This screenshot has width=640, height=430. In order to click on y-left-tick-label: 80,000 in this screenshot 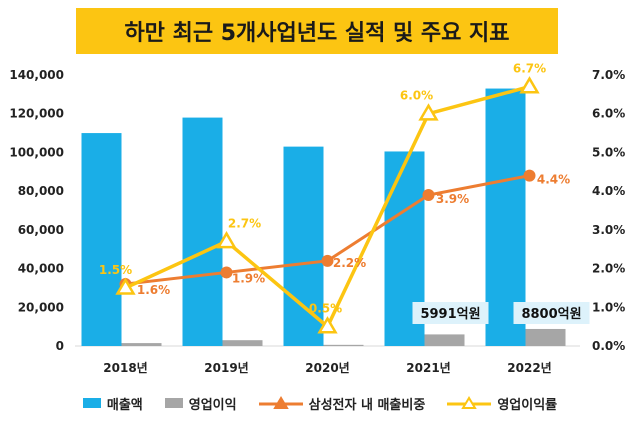, I will do `click(41, 191)`.